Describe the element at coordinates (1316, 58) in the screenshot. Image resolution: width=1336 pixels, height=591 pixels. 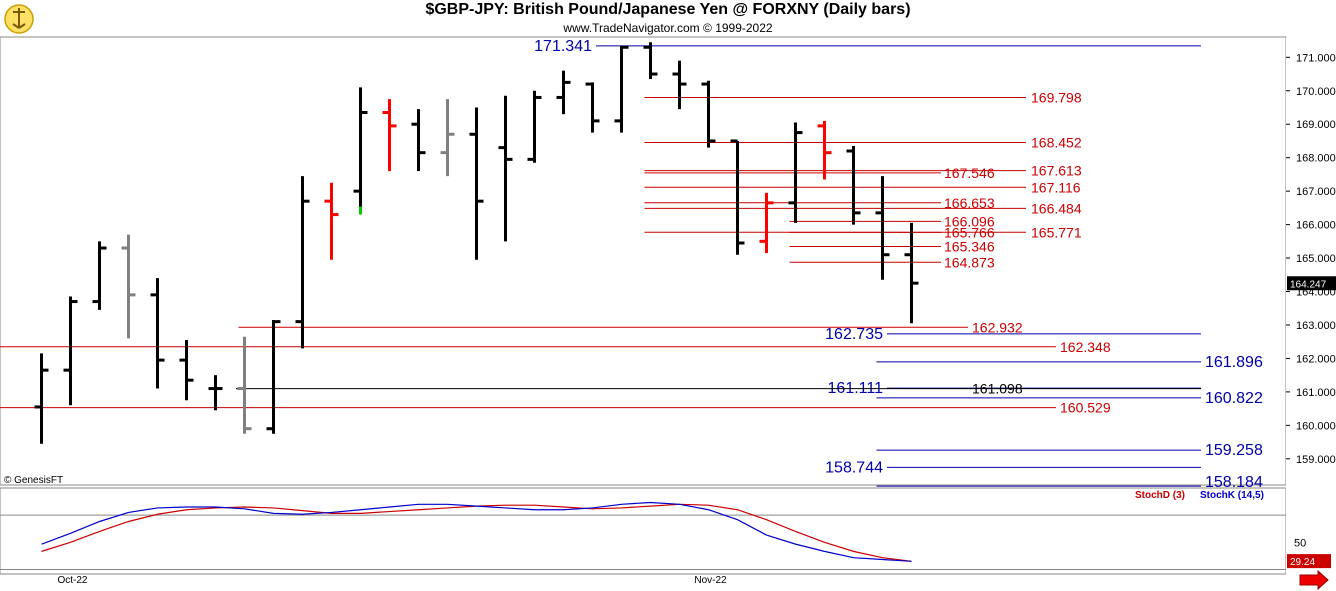
I see `y-tick-label: 171.000` at that location.